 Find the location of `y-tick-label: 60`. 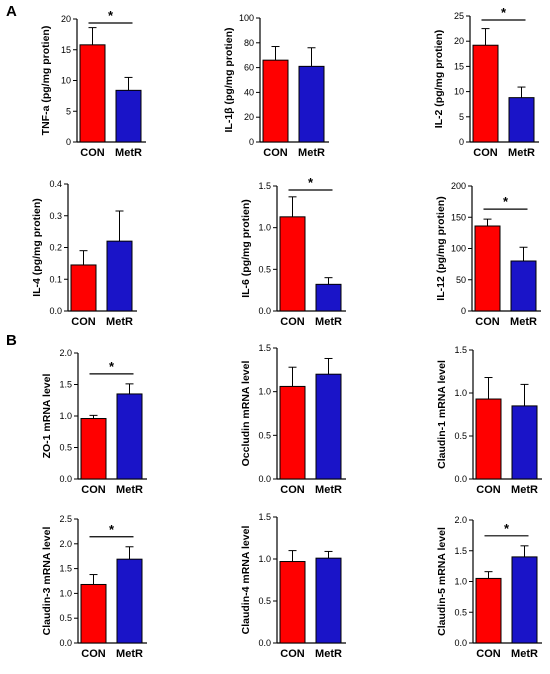

y-tick-label: 60 is located at coordinates (249, 68).